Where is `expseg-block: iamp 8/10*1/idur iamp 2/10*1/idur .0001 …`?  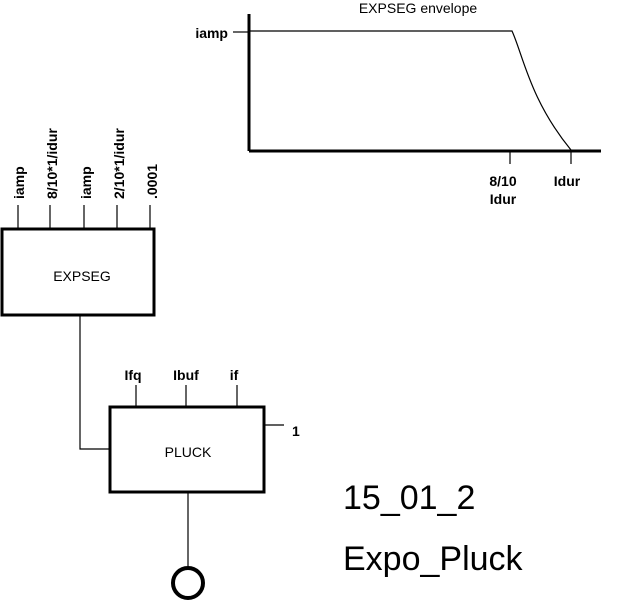
expseg-block: iamp 8/10*1/idur iamp 2/10*1/idur .0001 … is located at coordinates (80, 222).